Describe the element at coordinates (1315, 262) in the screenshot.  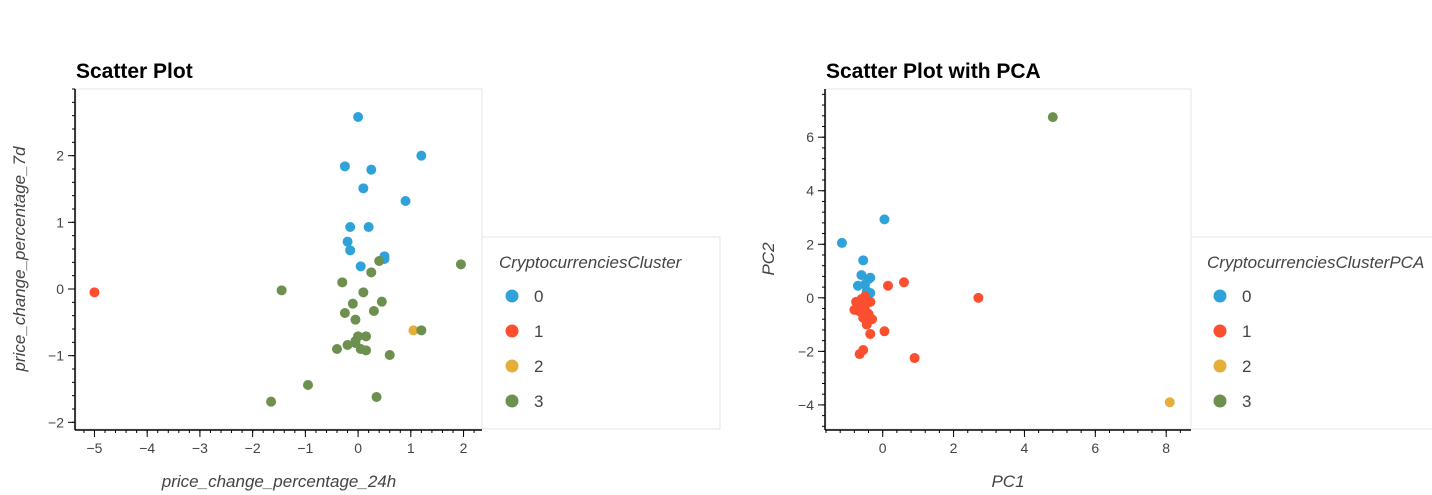
I see `legend-title: CryptocurrenciesClusterPCA` at that location.